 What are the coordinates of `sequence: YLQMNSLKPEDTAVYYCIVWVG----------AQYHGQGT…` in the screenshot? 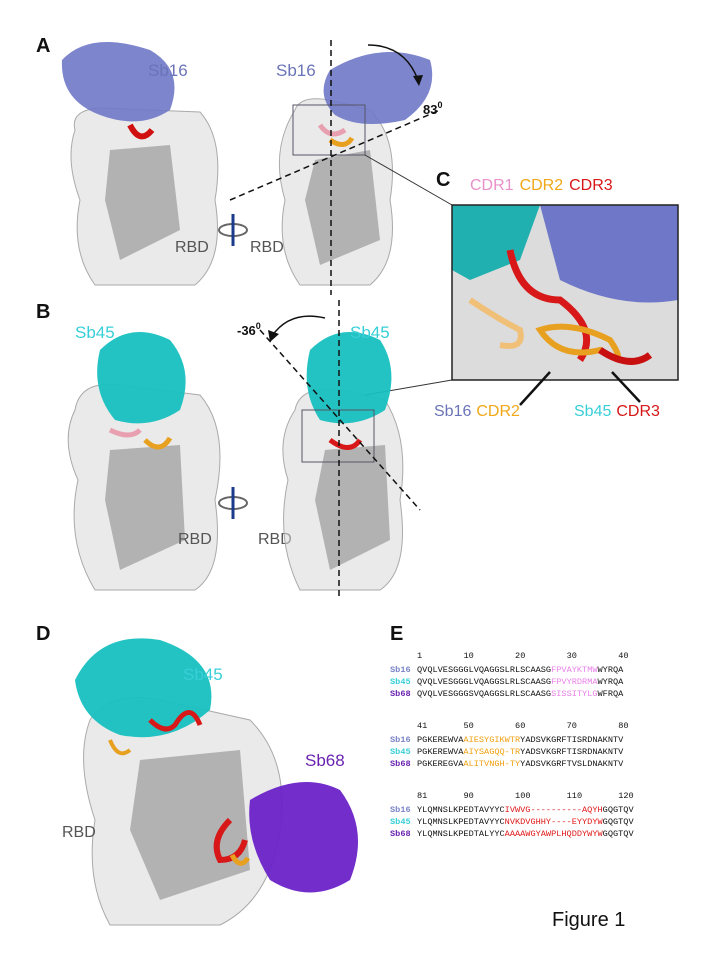 It's located at (525, 810).